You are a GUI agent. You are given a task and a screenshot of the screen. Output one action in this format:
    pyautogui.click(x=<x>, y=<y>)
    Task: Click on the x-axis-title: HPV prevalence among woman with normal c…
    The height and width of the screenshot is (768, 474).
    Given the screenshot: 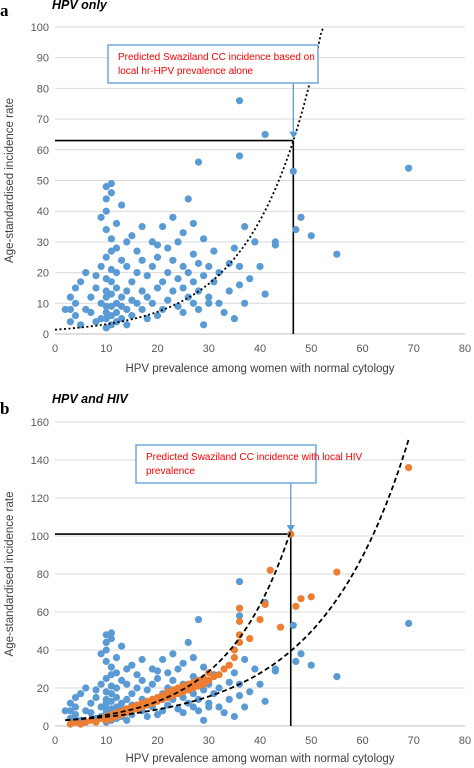 What is the action you would take?
    pyautogui.click(x=259, y=759)
    